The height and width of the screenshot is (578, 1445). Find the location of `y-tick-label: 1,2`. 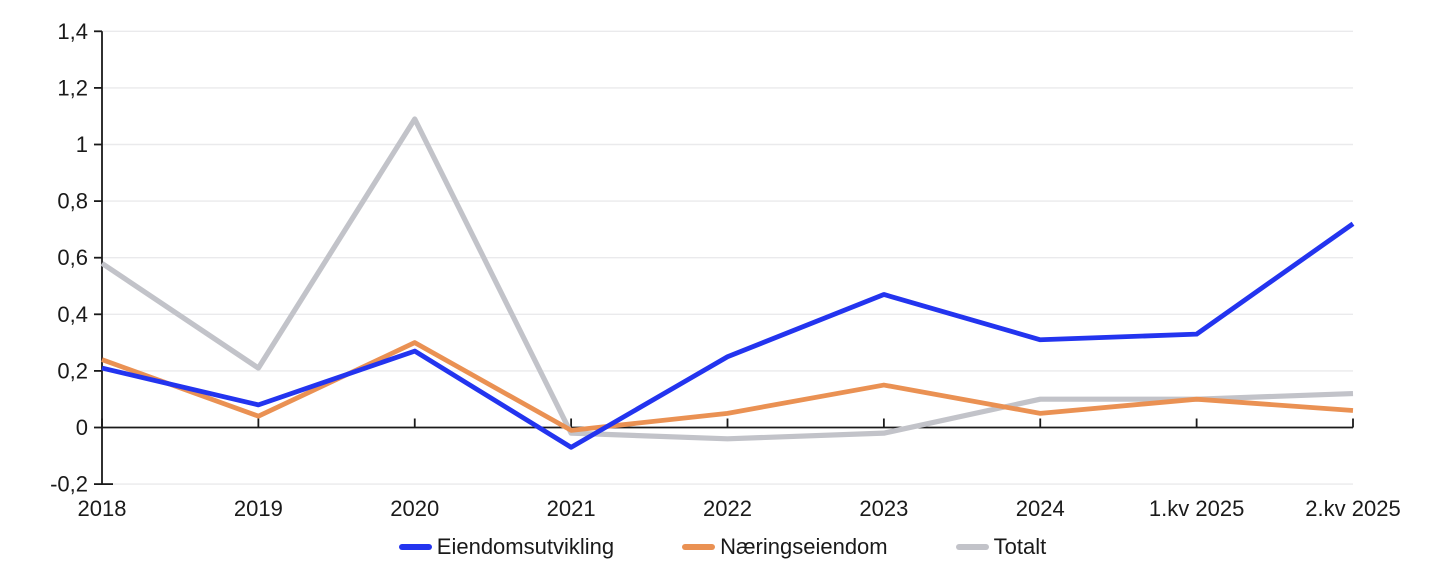

y-tick-label: 1,2 is located at coordinates (72, 87).